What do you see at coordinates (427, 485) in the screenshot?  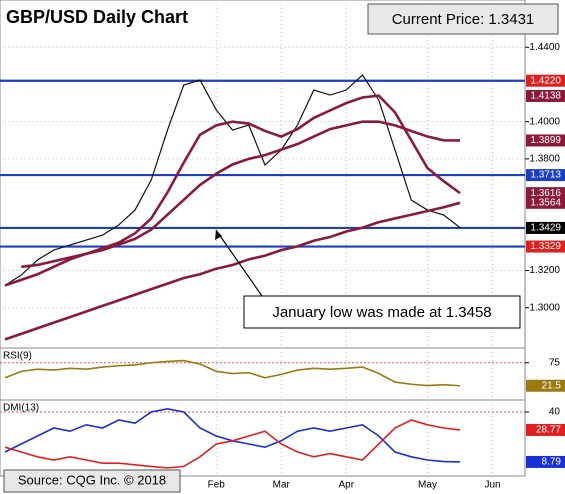 I see `x-tick-label: May` at bounding box center [427, 485].